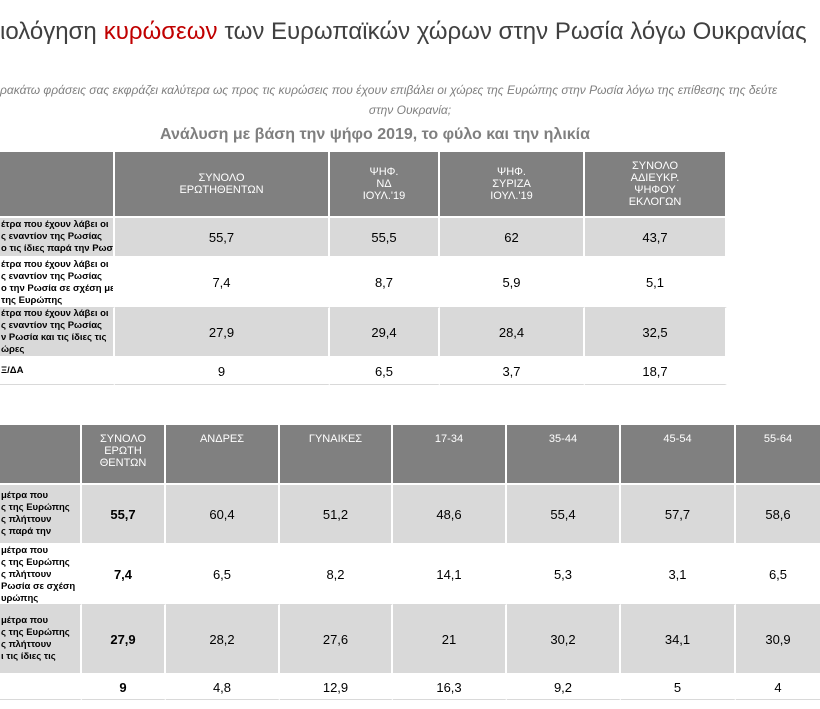 This screenshot has width=820, height=709. I want to click on text-line: ι τις ίδιες τις, so click(28, 656).